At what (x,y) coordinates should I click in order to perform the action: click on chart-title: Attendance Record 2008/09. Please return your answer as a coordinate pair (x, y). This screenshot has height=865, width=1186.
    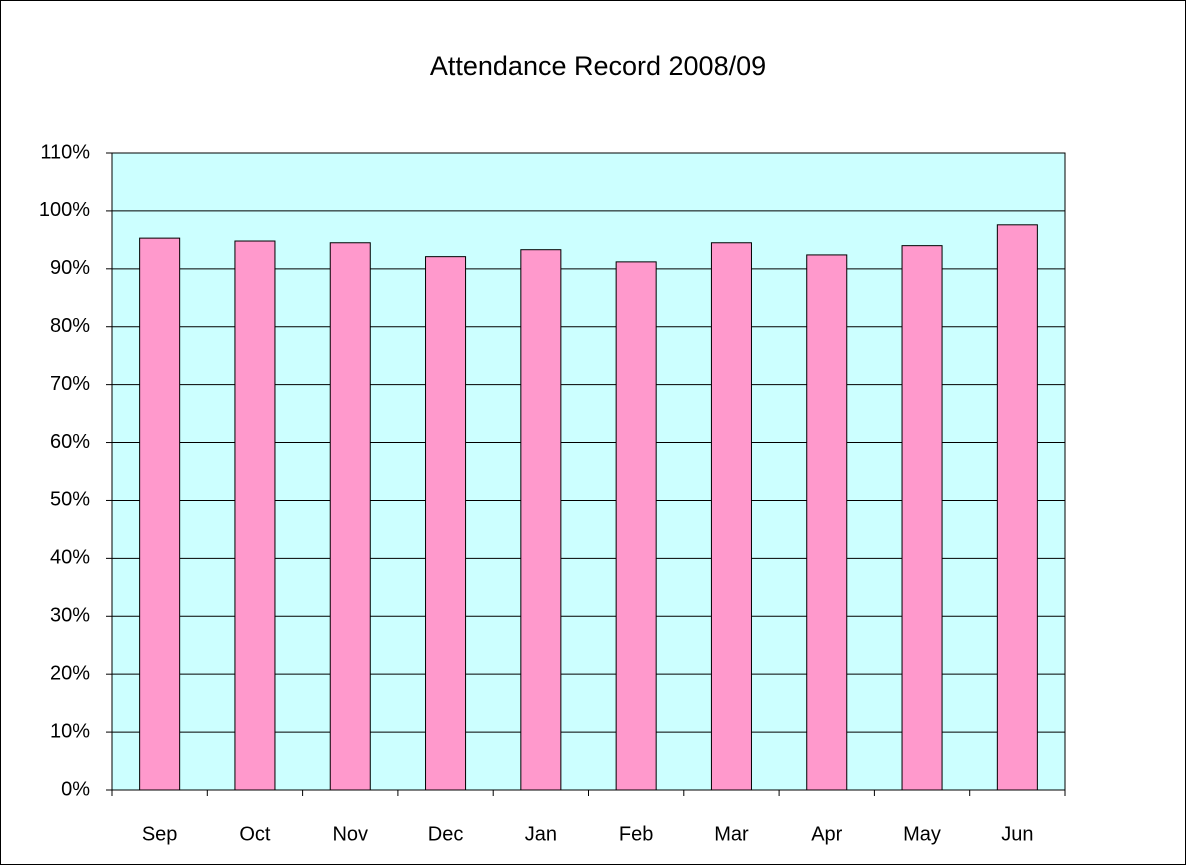
    Looking at the image, I should click on (598, 66).